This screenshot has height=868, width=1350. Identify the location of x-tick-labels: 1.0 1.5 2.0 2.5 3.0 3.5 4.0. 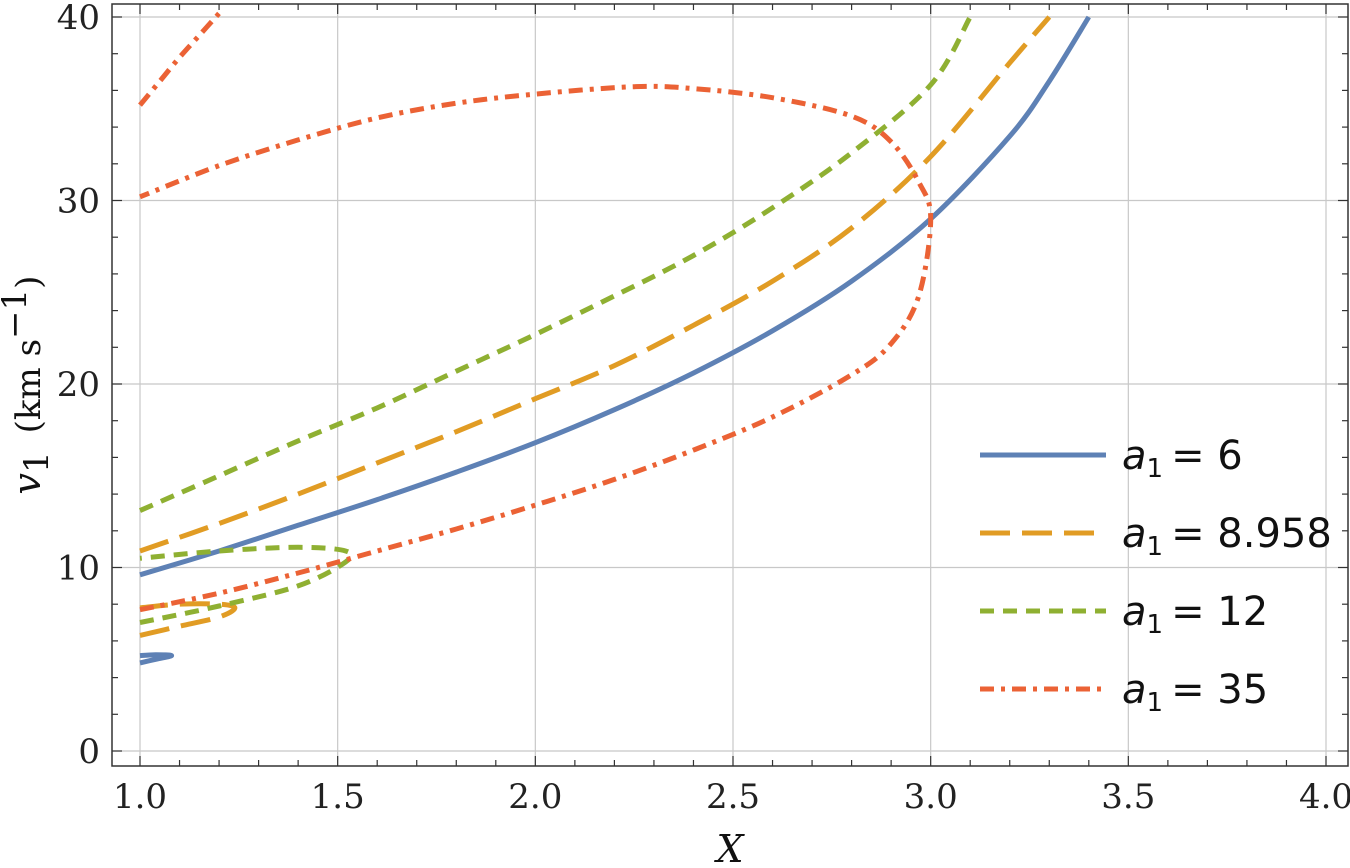
(731, 797).